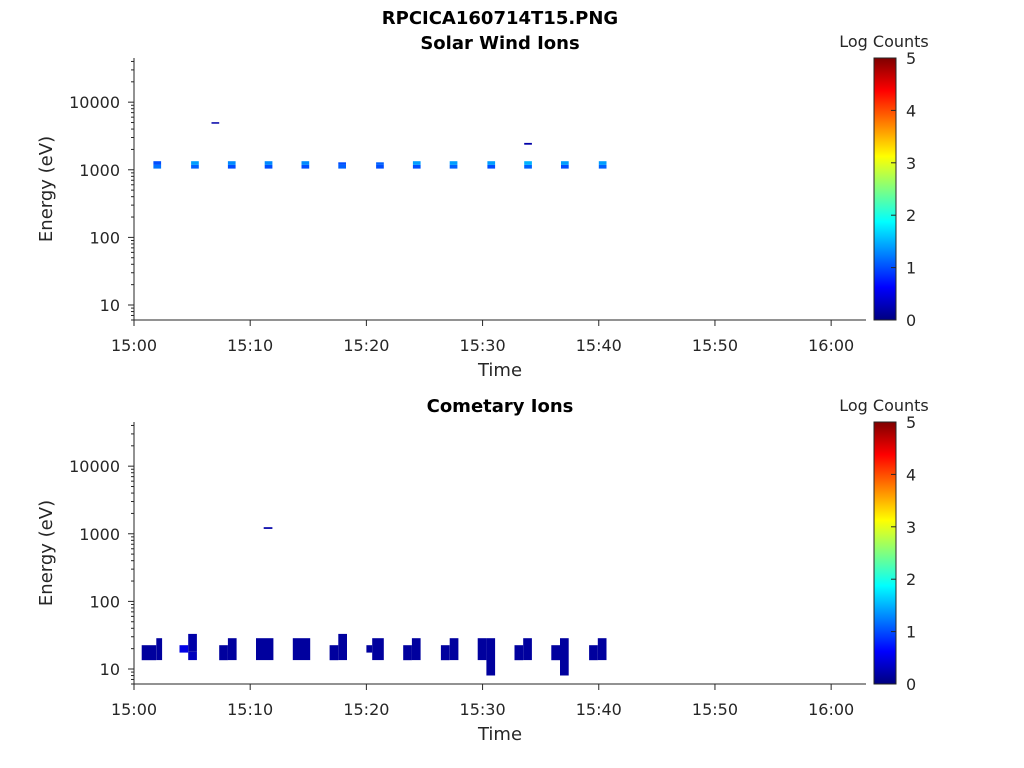 This screenshot has height=768, width=1024. What do you see at coordinates (500, 18) in the screenshot?
I see `figure-title: RPCICA160714T15.PNG` at bounding box center [500, 18].